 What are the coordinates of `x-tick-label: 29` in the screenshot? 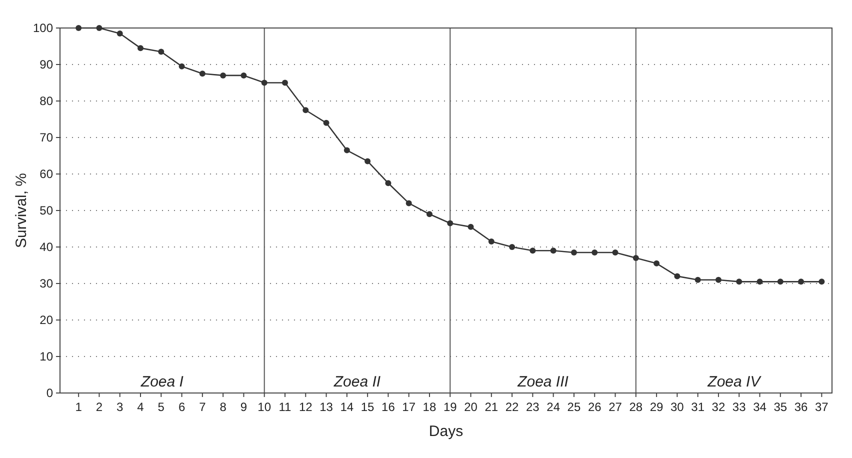 It's located at (657, 407).